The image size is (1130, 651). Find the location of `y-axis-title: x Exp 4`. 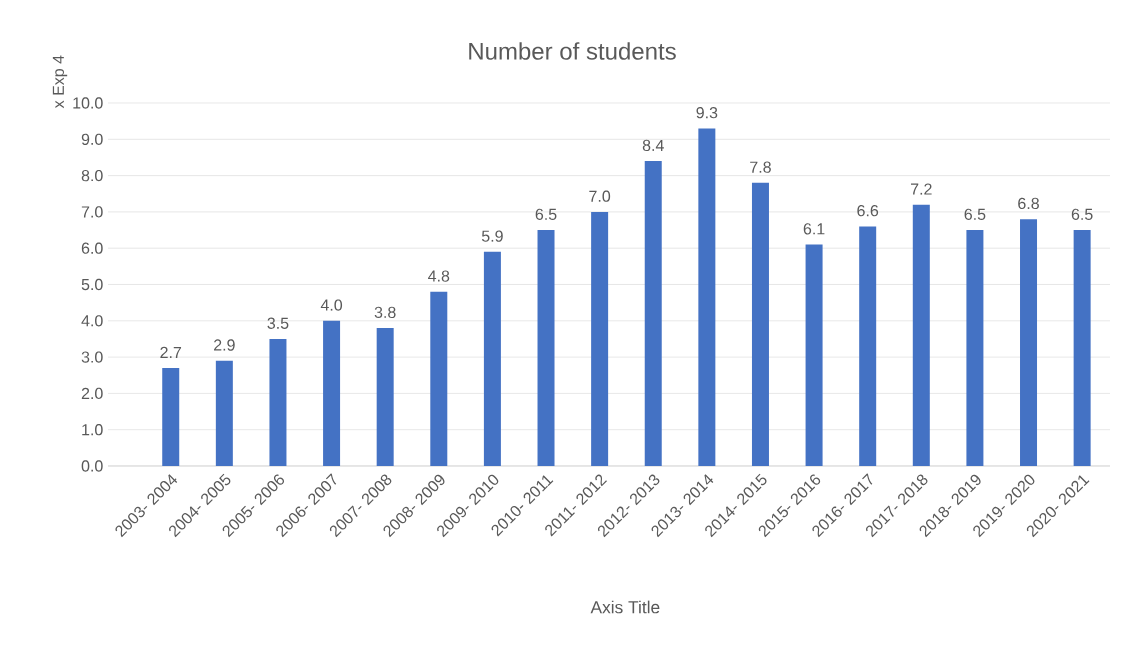

y-axis-title: x Exp 4 is located at coordinates (60, 82).